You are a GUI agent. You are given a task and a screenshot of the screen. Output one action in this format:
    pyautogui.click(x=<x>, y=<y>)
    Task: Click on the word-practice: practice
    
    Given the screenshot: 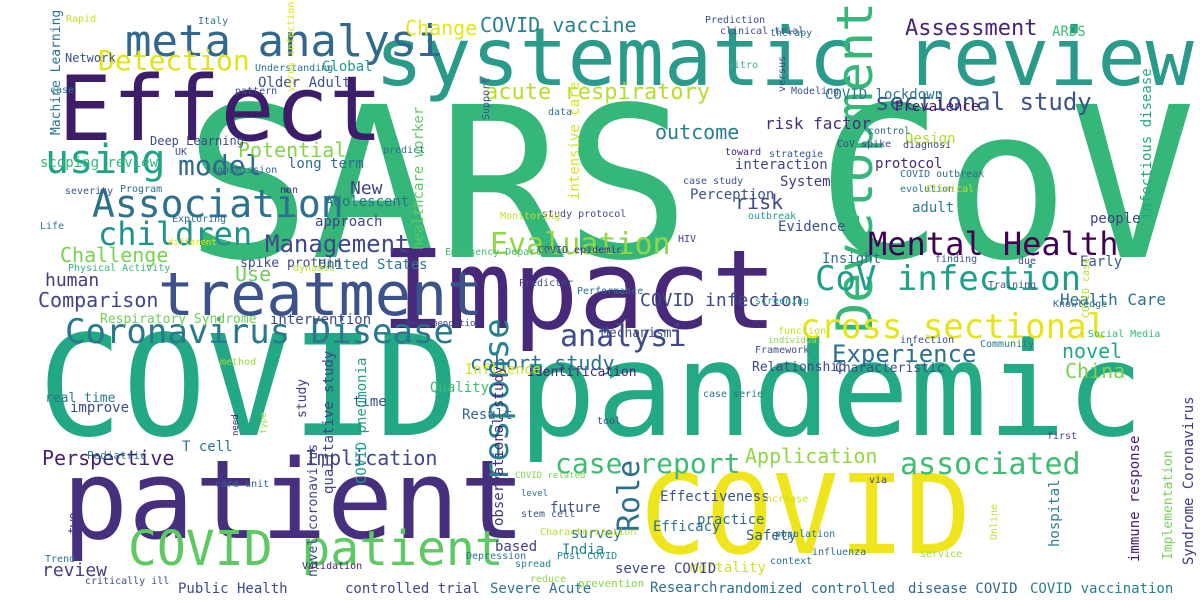 What is the action you would take?
    pyautogui.click(x=731, y=520)
    